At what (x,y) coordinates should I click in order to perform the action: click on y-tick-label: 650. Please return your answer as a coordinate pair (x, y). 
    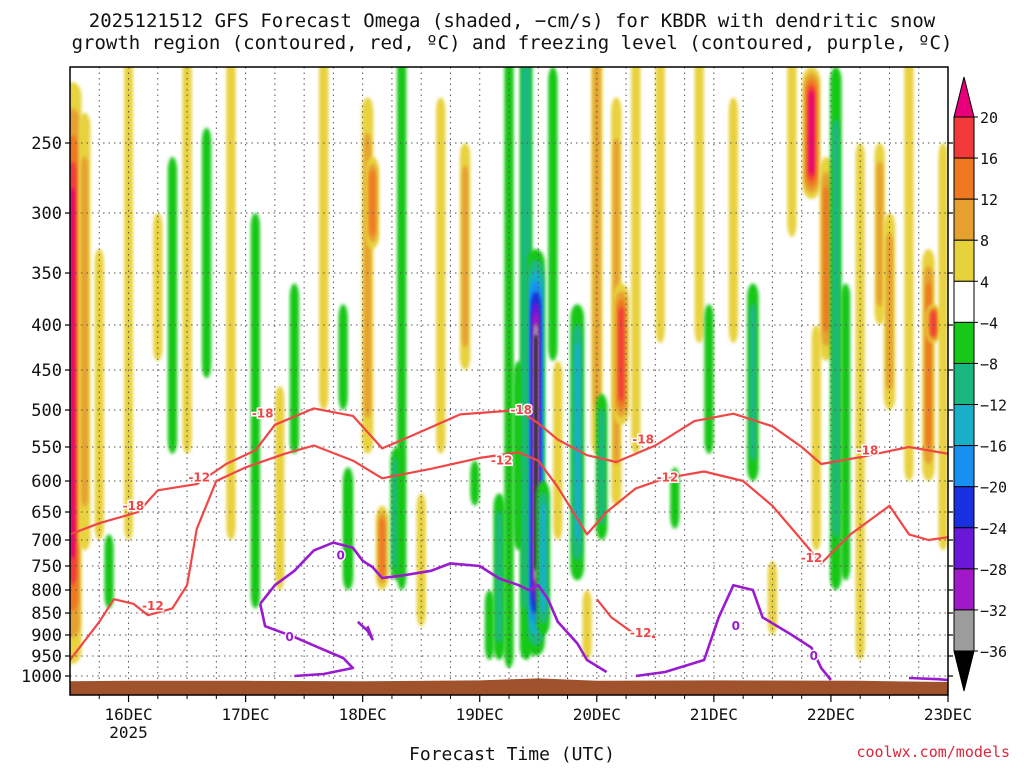
    Looking at the image, I should click on (46, 513).